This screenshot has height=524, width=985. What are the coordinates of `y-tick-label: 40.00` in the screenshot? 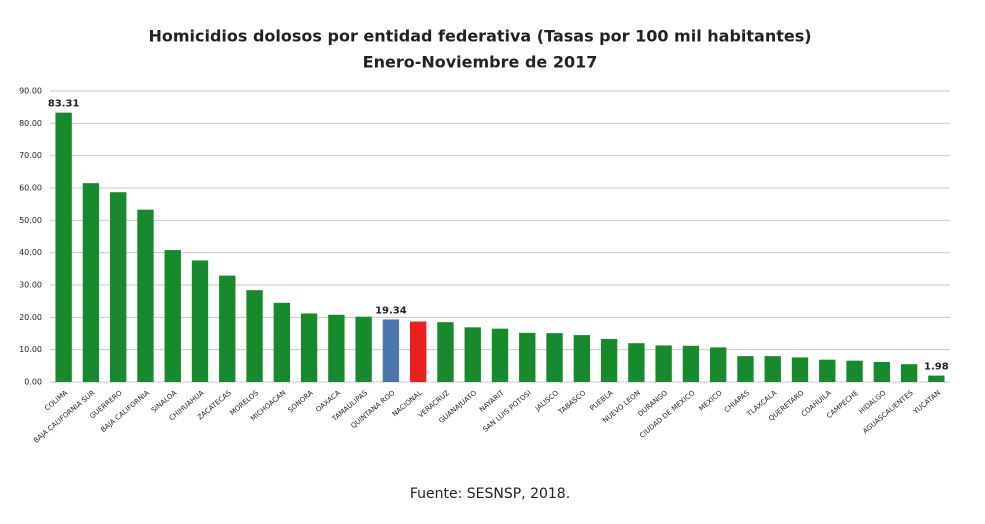 It's located at (30, 252).